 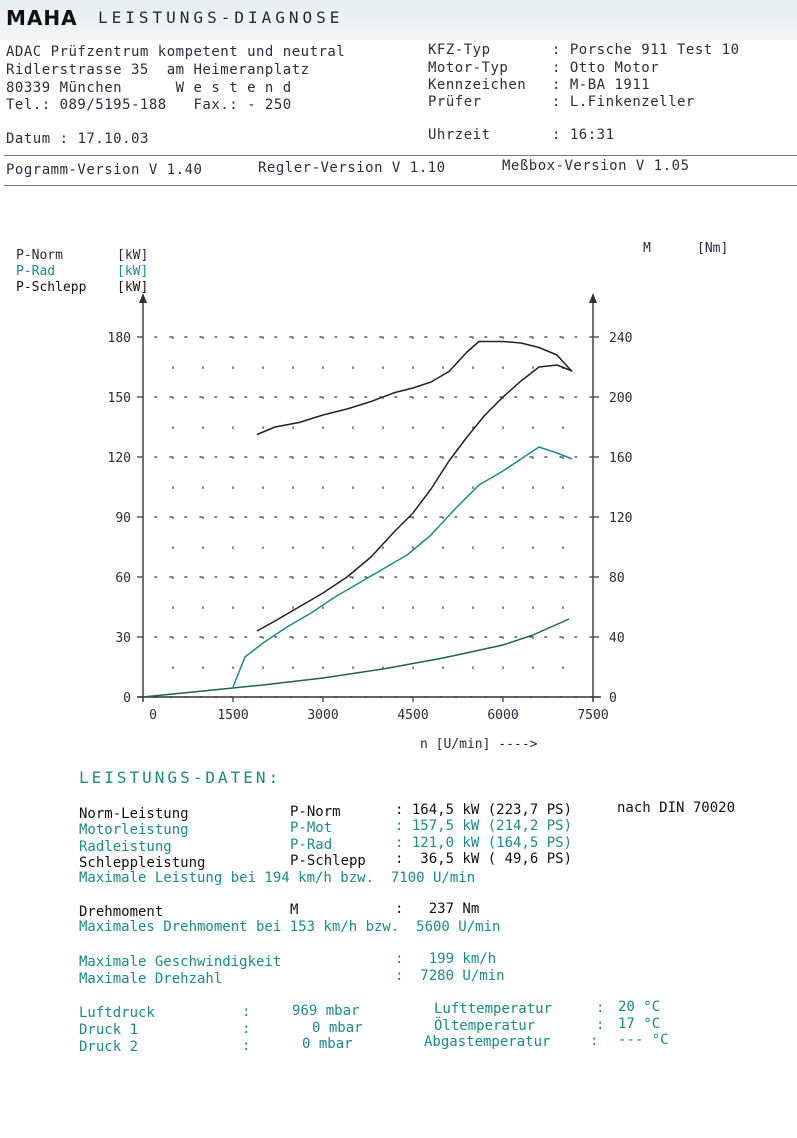 What do you see at coordinates (484, 810) in the screenshot?
I see `row-norm-value: : 164,5 kW (223,7 PS)` at bounding box center [484, 810].